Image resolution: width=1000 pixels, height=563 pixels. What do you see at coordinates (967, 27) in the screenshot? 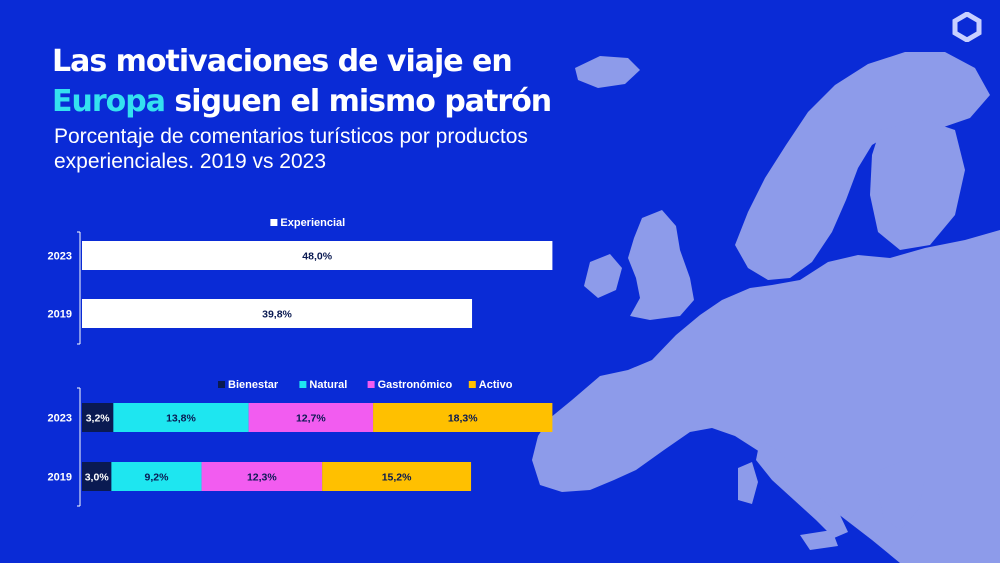
I see `hexagon-logo-icon` at bounding box center [967, 27].